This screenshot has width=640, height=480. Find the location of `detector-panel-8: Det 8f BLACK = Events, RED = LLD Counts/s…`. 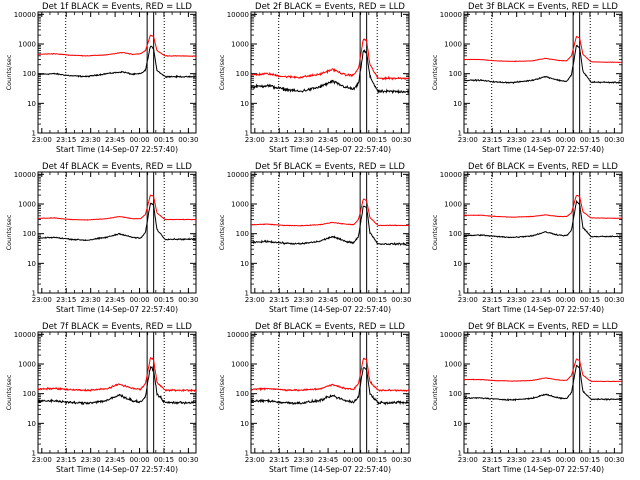

detector-panel-8: Det 8f BLACK = Events, RED = LLD Counts/s… is located at coordinates (314, 398).